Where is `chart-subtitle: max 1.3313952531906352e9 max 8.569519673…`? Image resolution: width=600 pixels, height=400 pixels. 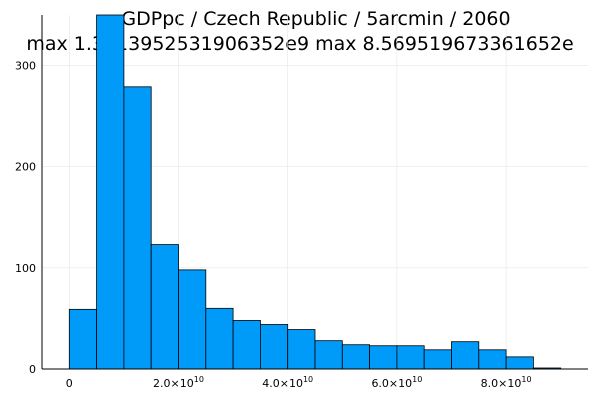 chart-subtitle: max 1.3313952531906352e9 max 8.569519673… is located at coordinates (299, 44).